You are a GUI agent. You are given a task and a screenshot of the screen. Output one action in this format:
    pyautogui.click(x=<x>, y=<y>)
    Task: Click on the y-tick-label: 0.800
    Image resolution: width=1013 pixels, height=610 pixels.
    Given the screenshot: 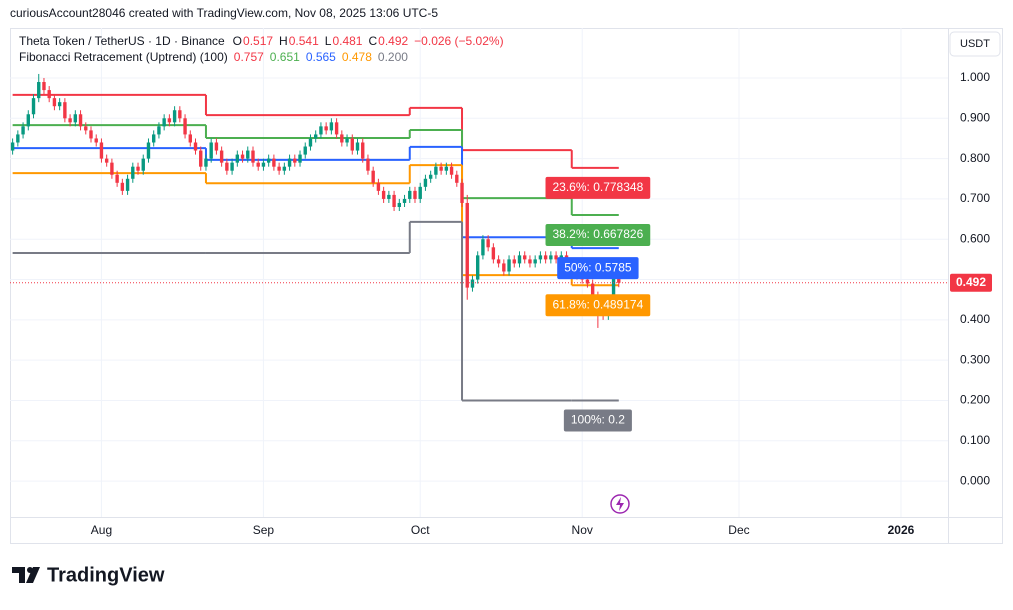 What is the action you would take?
    pyautogui.click(x=975, y=158)
    